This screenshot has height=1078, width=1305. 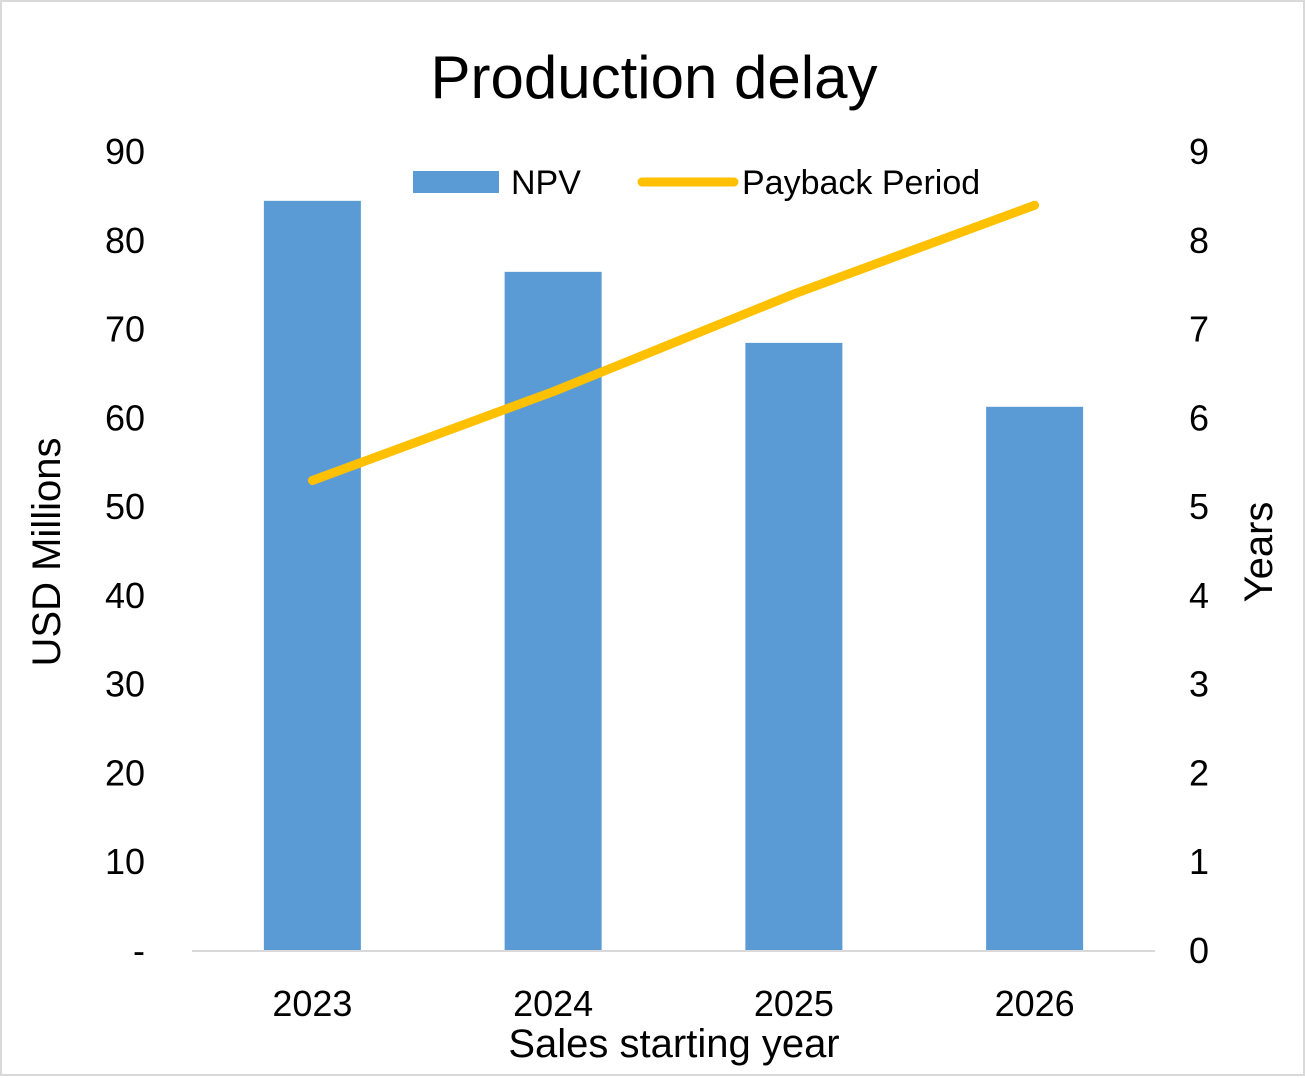 What do you see at coordinates (312, 576) in the screenshot?
I see `npv-bar-2023` at bounding box center [312, 576].